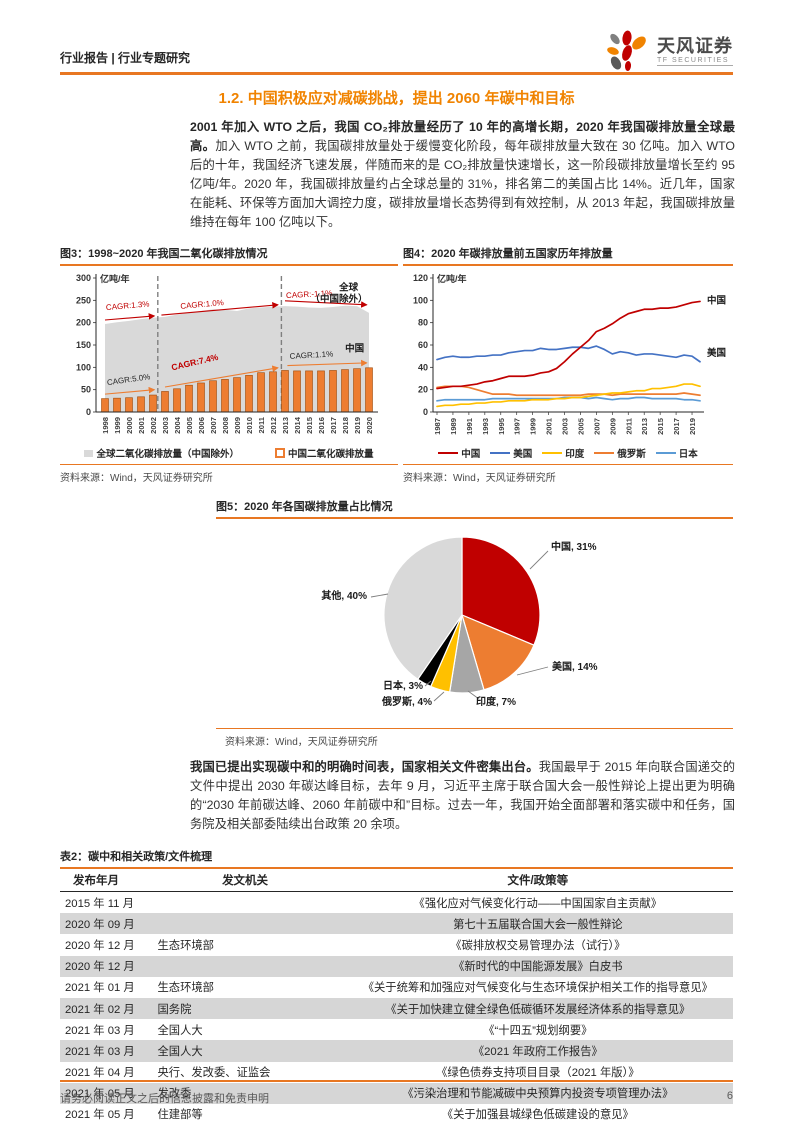 This screenshot has height=1122, width=793. What do you see at coordinates (364, 767) in the screenshot?
I see `paragraph-2-lead: 我国已提出实现碳中和的明确时间表，国家相关文件密集出台。` at bounding box center [364, 767].